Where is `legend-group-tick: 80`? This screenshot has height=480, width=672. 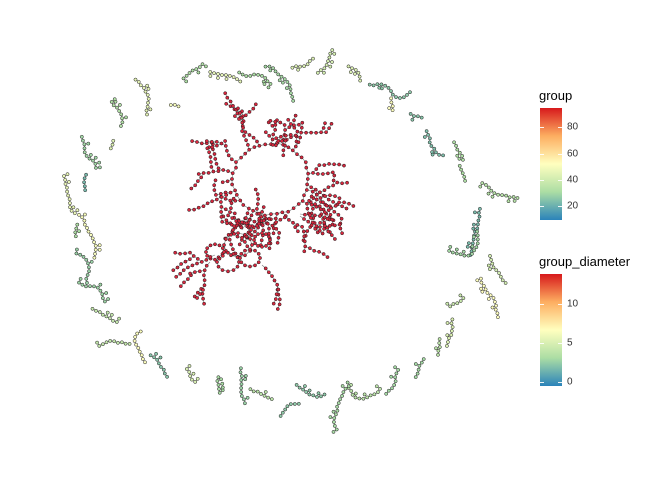
legend-group-tick: 80 is located at coordinates (573, 127).